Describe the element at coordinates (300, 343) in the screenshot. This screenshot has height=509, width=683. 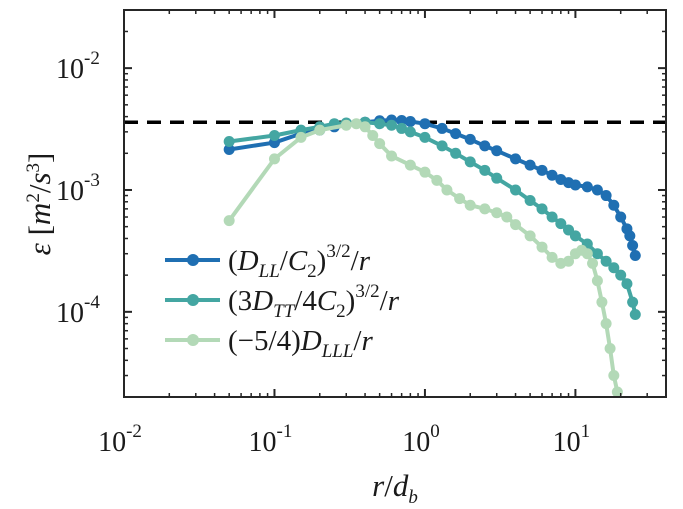
I see `legend-label-dlll: (−5/4)DLLL/r` at that location.